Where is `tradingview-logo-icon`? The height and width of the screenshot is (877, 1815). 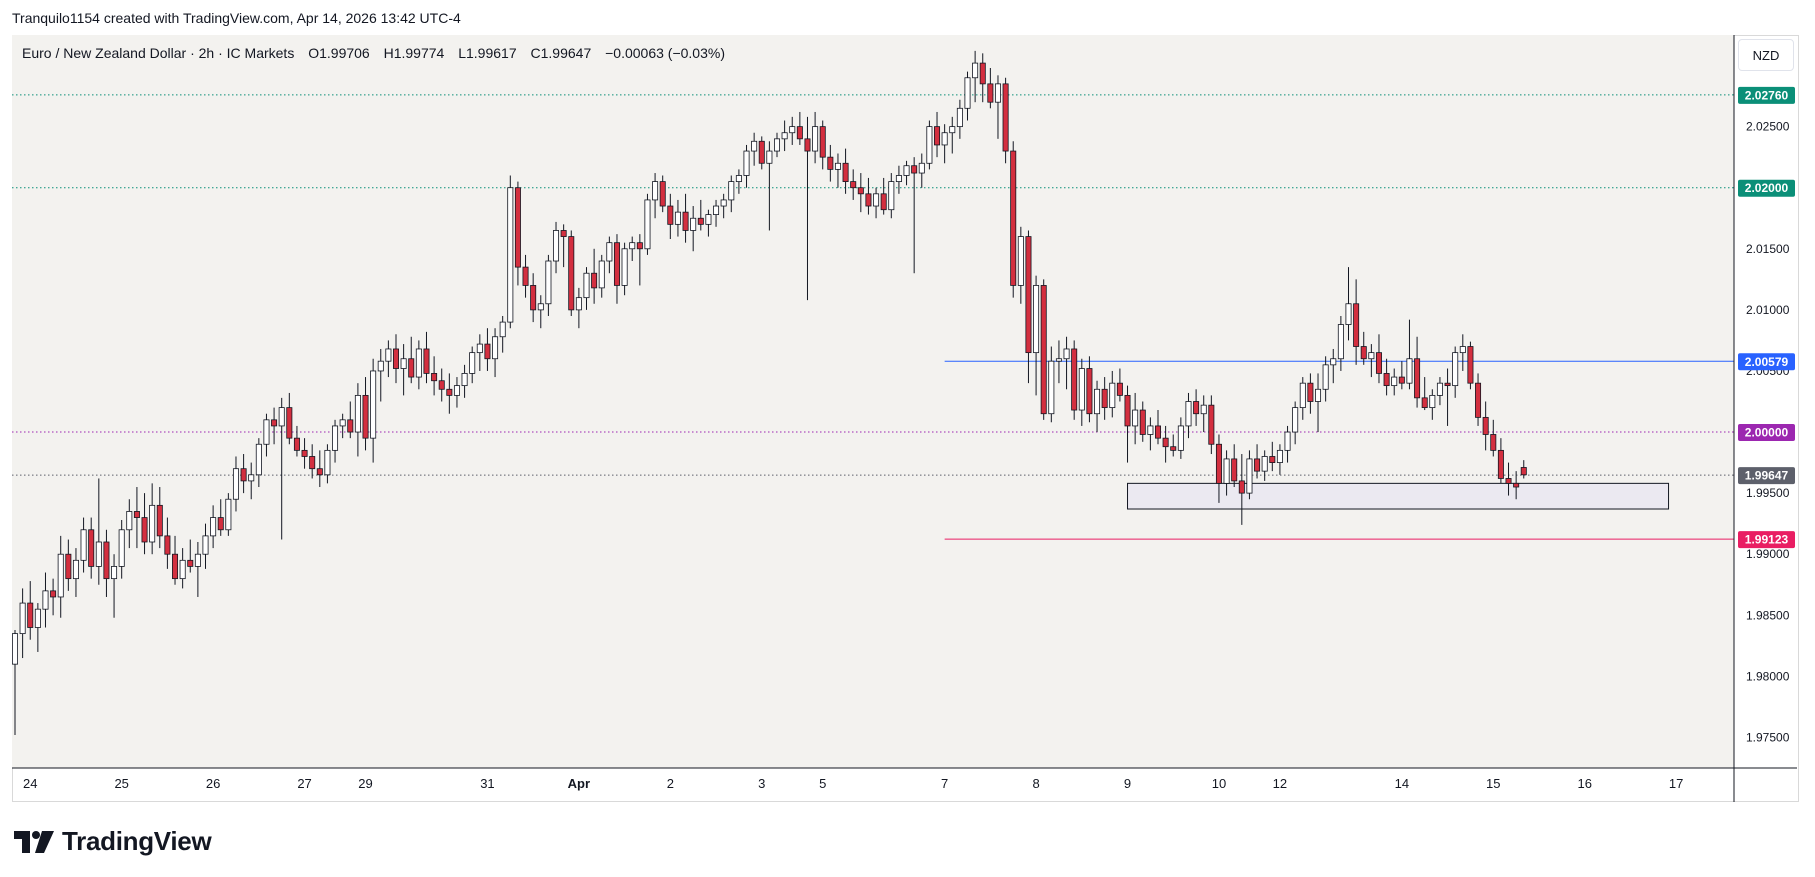 tradingview-logo-icon is located at coordinates (34, 841).